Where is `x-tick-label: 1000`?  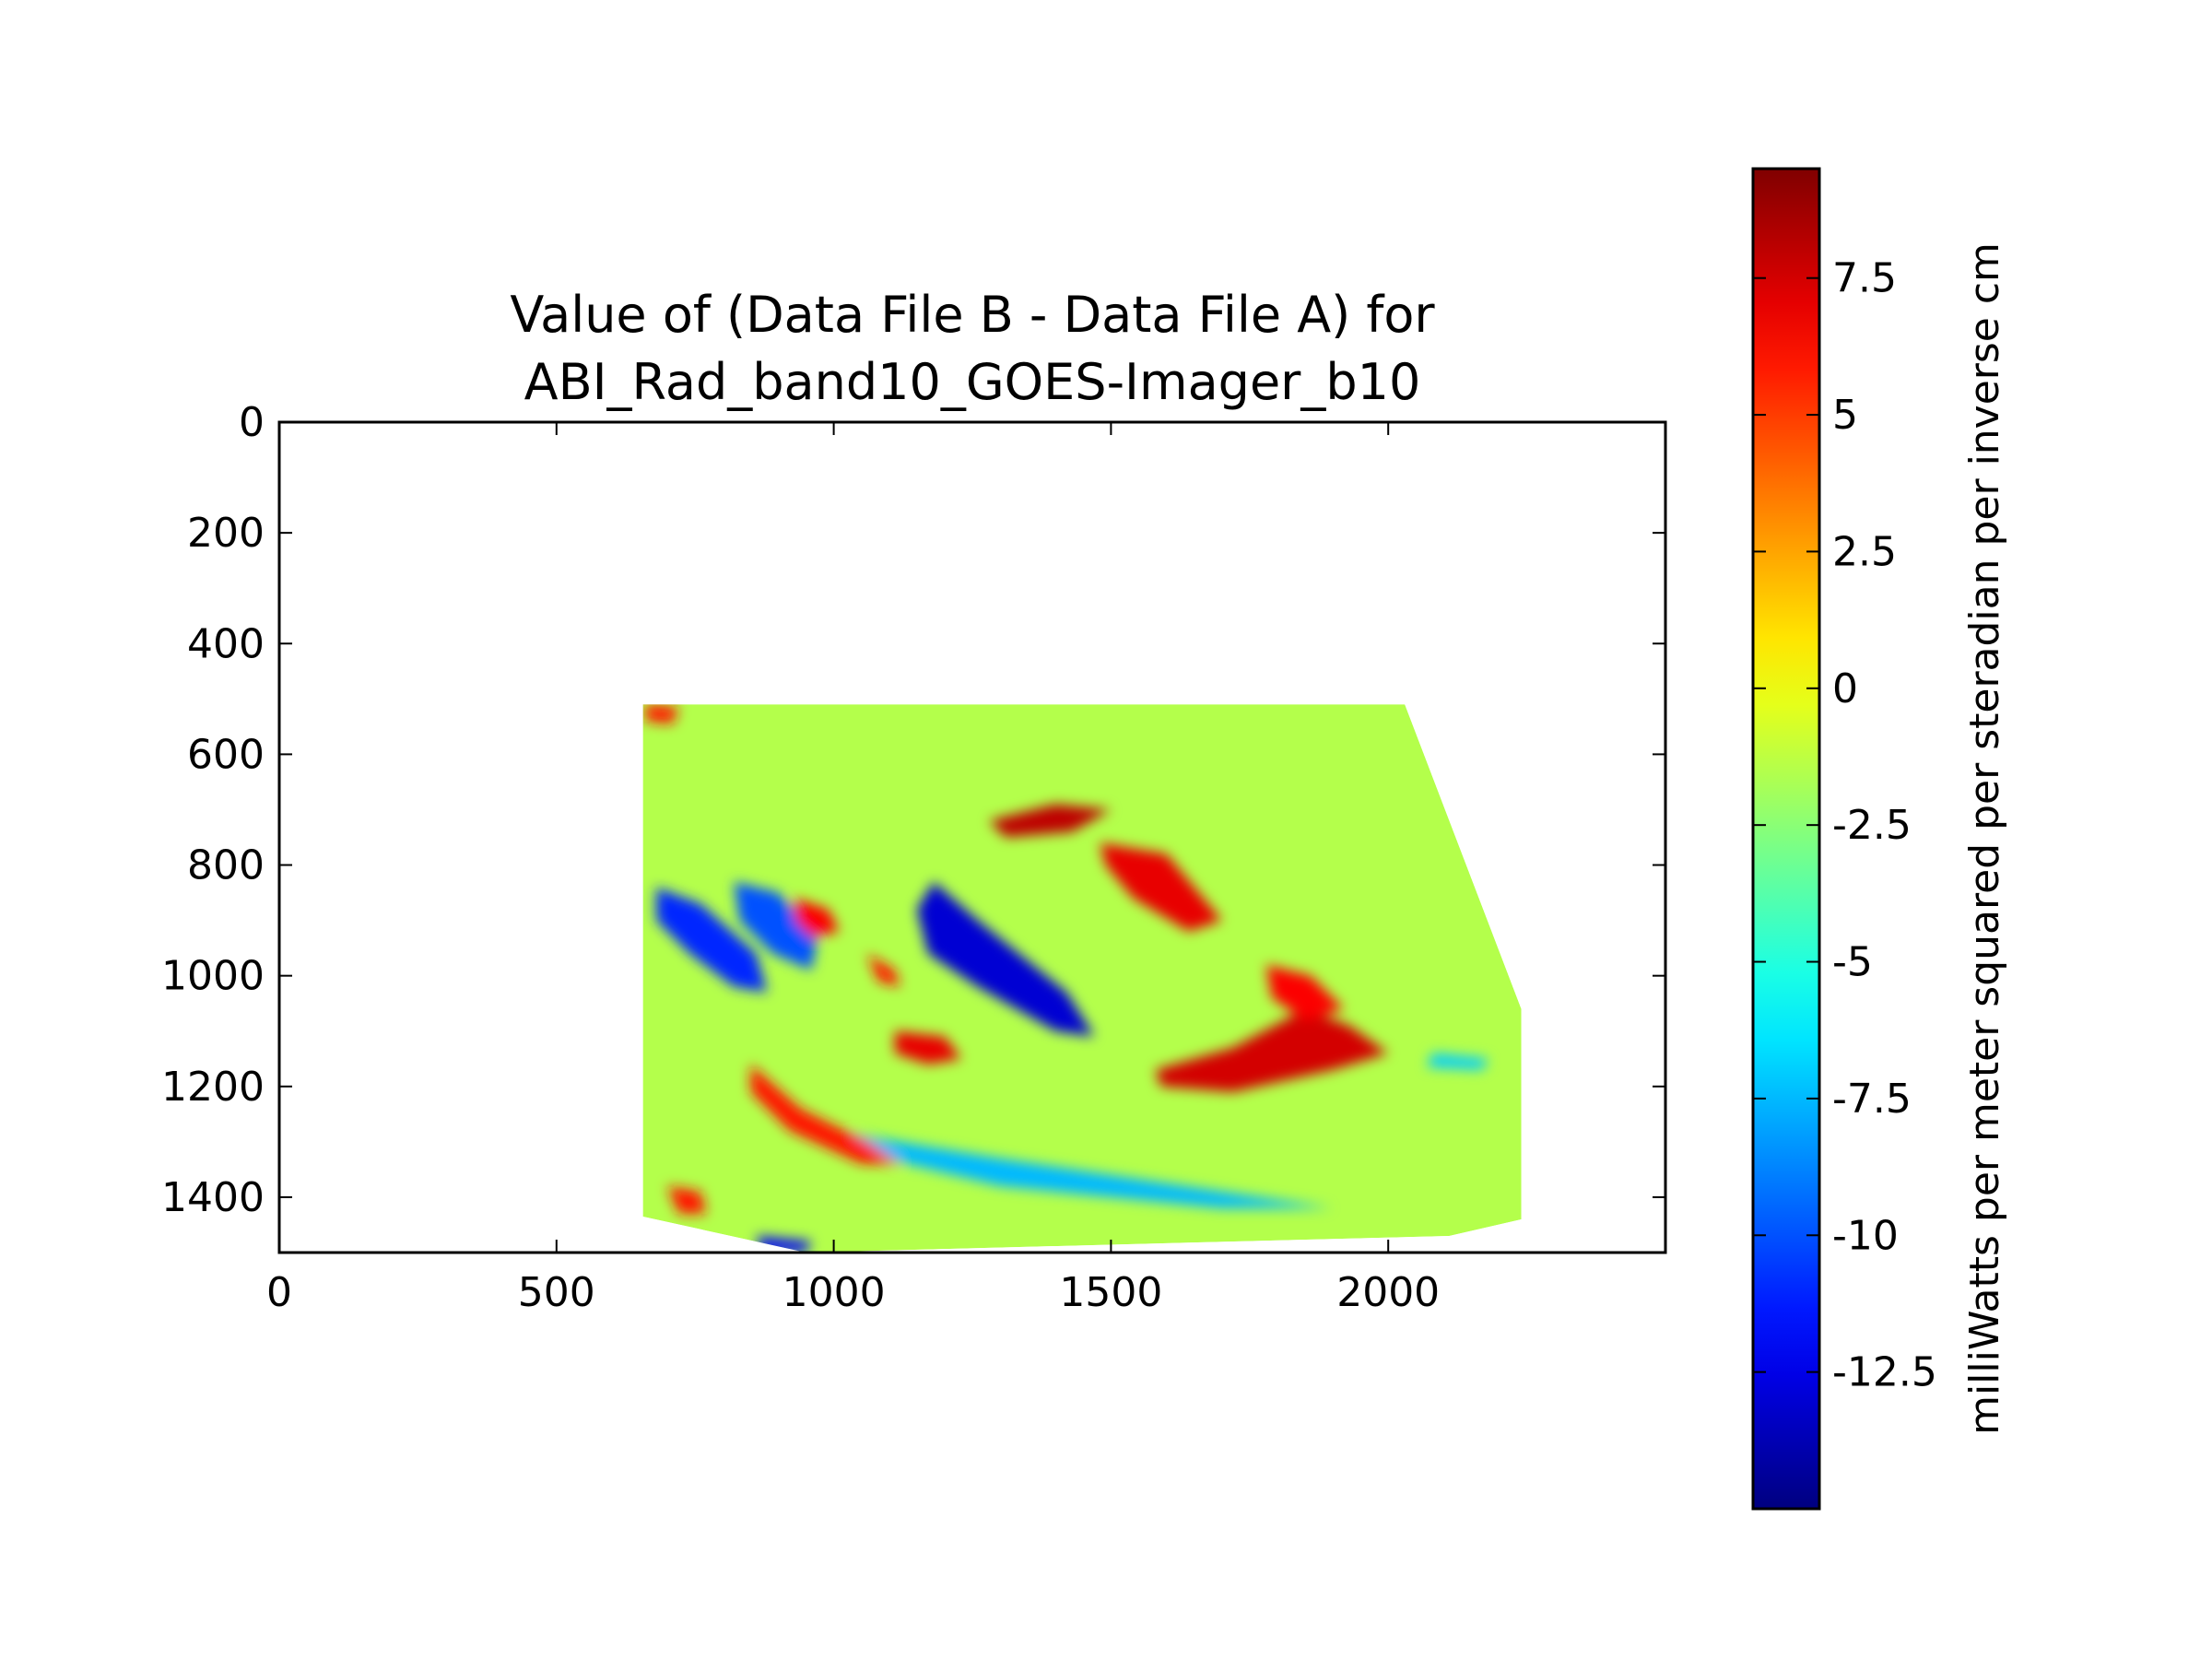
x-tick-label: 1000 is located at coordinates (834, 1292).